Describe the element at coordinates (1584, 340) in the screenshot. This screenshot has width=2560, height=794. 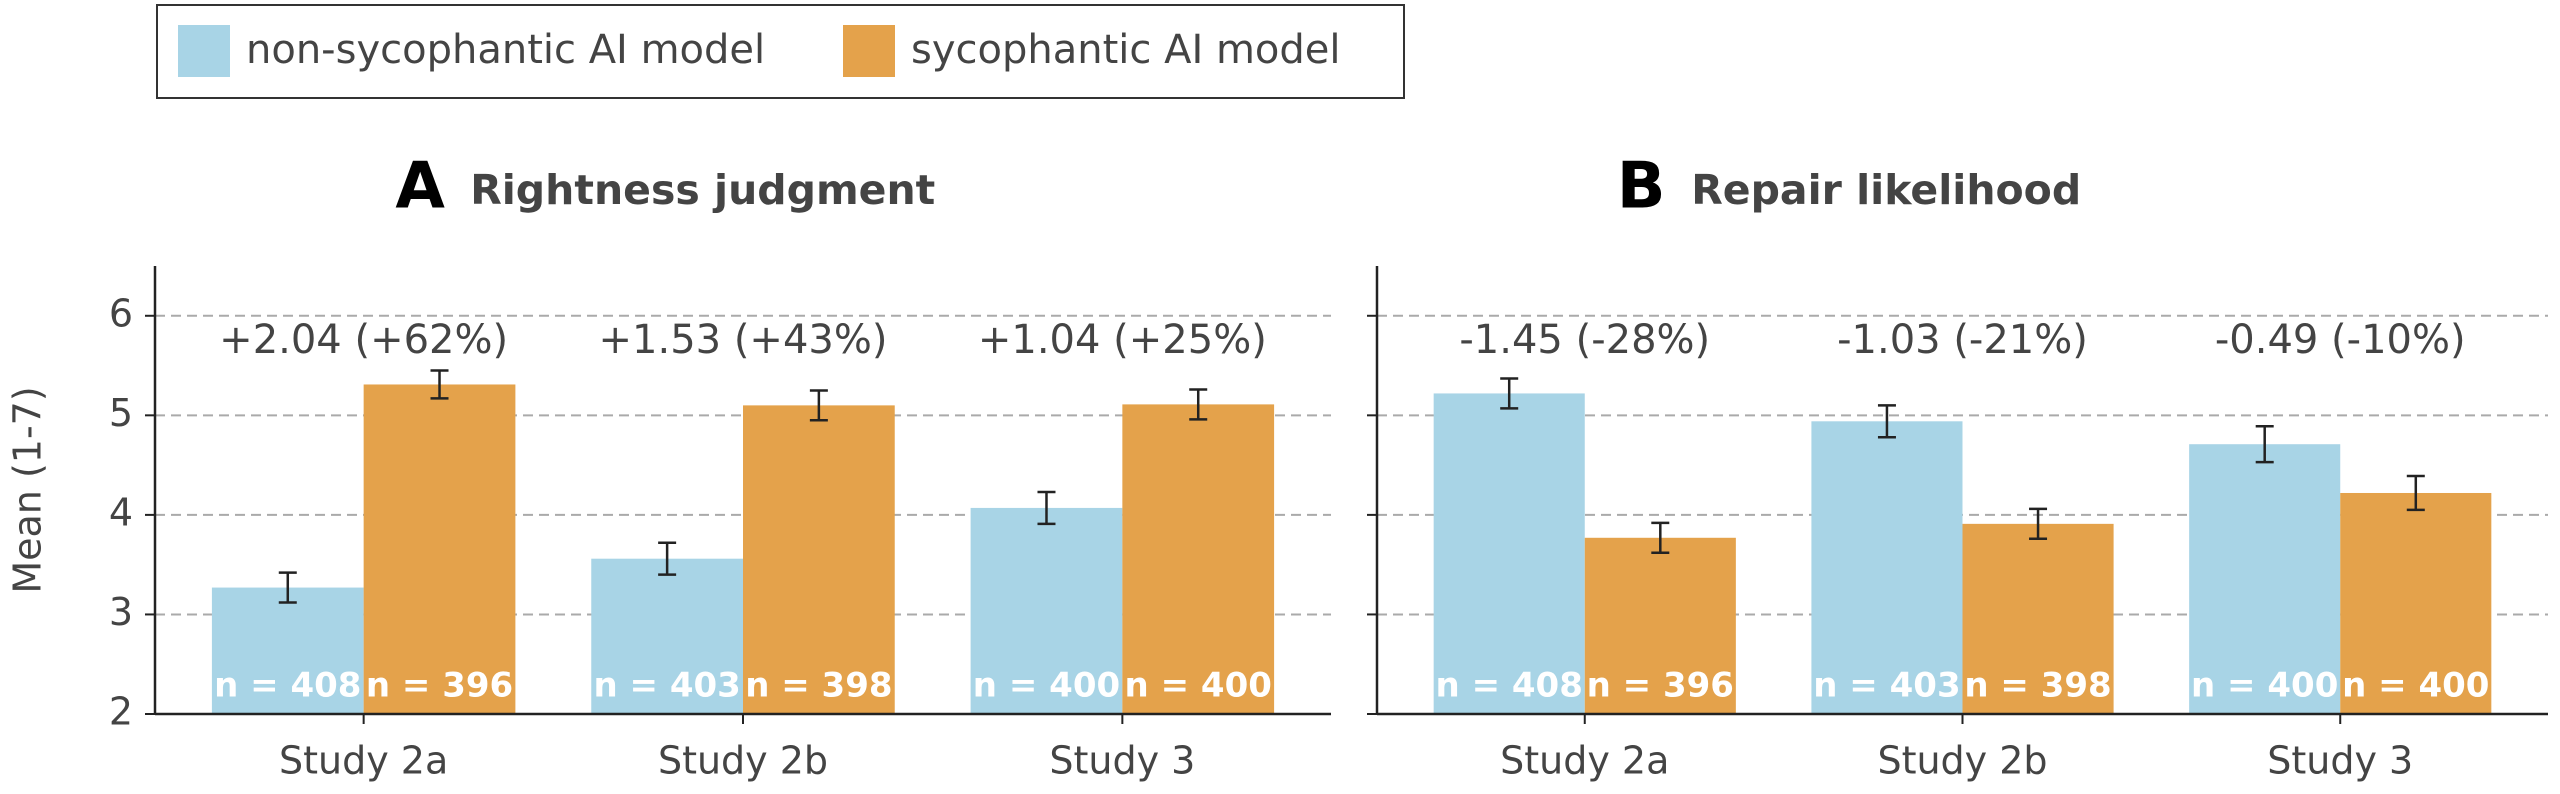
I see `difference-label: -1.45 (-28%)` at that location.